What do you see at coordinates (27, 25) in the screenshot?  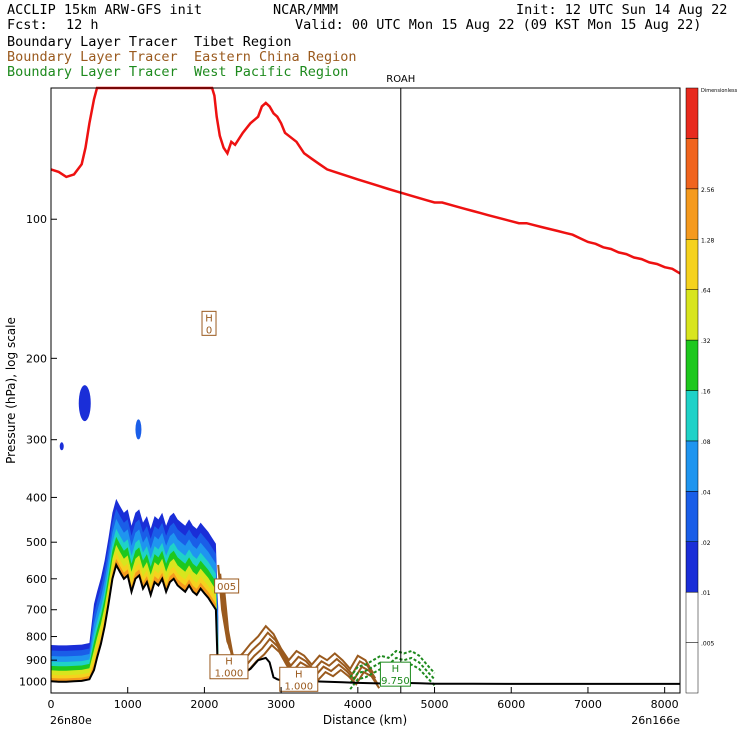 I see `fcst-label: Fcst:` at bounding box center [27, 25].